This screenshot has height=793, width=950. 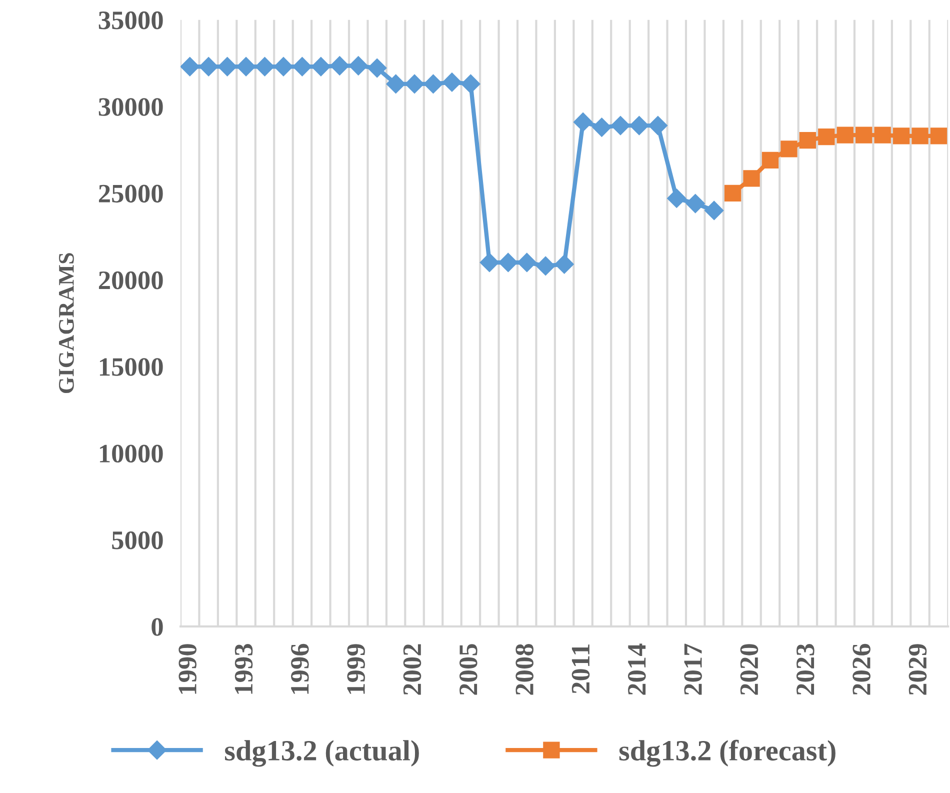 I want to click on x-tick-label: 2008, so click(x=525, y=669).